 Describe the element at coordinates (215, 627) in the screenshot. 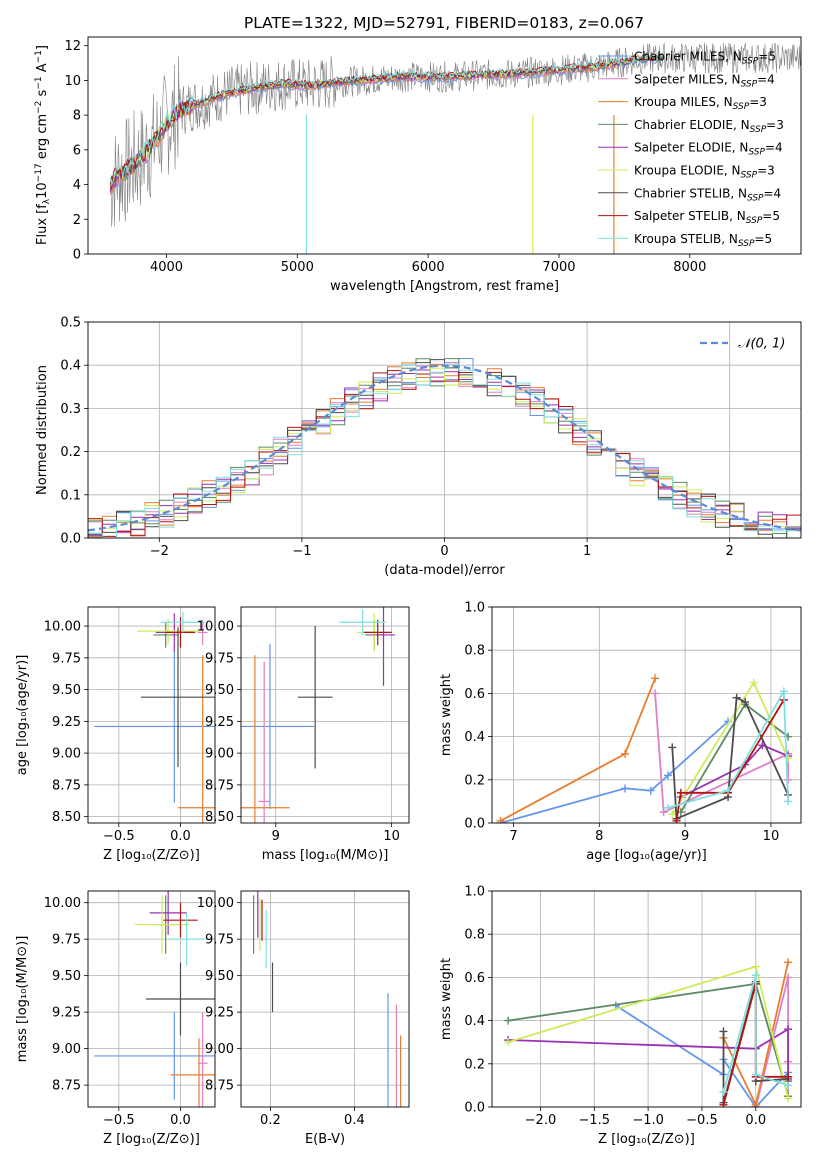

I see `y-tick-label: 10.00` at that location.